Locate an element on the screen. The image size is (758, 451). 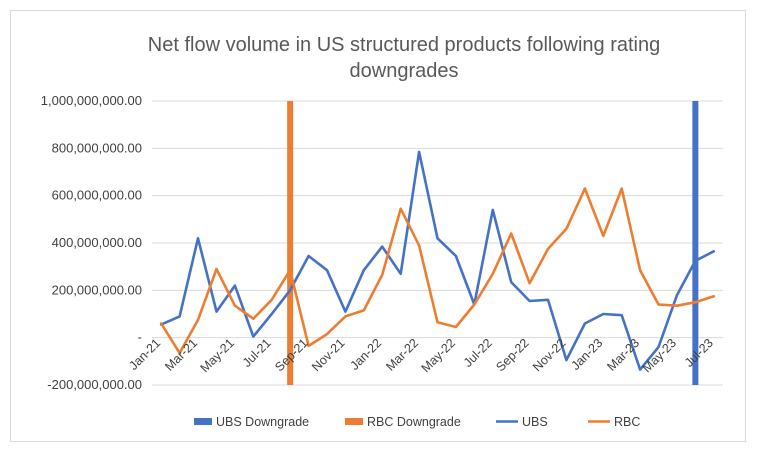
x-tick-label: Mar-21 is located at coordinates (181, 355).